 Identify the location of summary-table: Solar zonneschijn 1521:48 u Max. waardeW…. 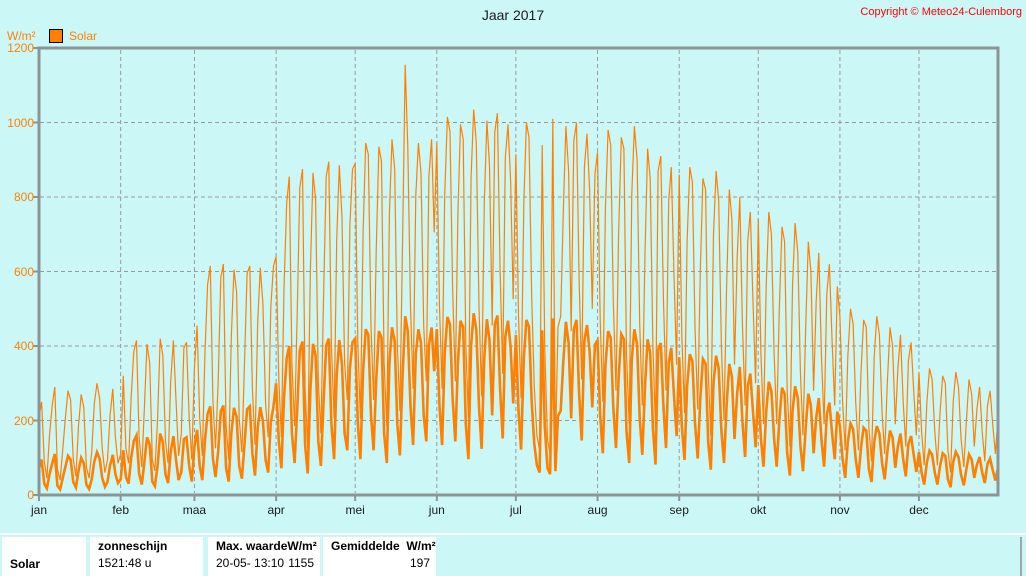
(513, 554).